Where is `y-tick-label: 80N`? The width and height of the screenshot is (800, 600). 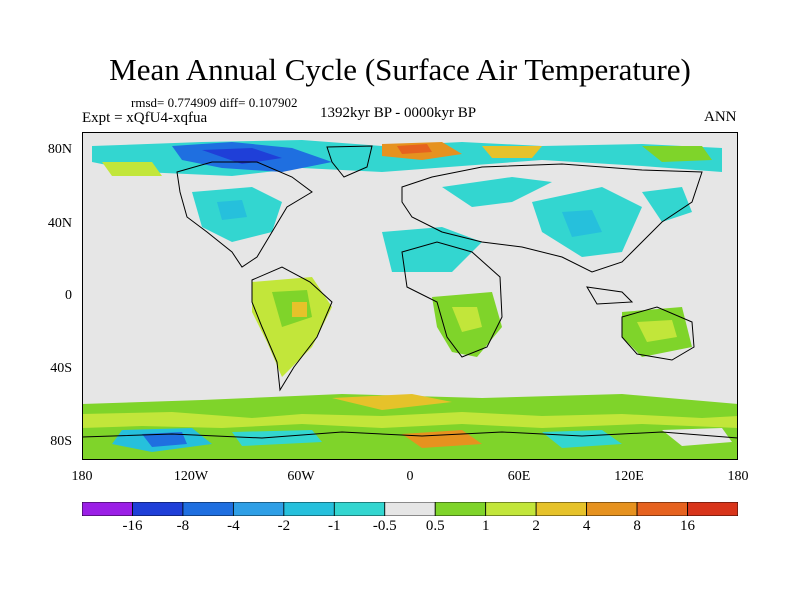
y-tick-label: 80N is located at coordinates (59, 149).